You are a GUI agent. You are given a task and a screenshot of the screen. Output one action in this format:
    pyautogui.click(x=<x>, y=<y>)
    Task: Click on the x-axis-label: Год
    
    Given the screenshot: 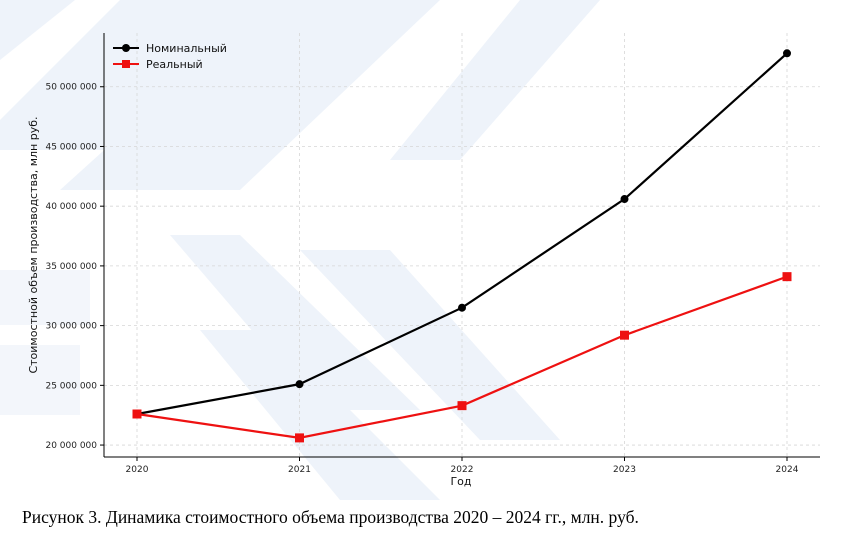 What is the action you would take?
    pyautogui.click(x=460, y=481)
    